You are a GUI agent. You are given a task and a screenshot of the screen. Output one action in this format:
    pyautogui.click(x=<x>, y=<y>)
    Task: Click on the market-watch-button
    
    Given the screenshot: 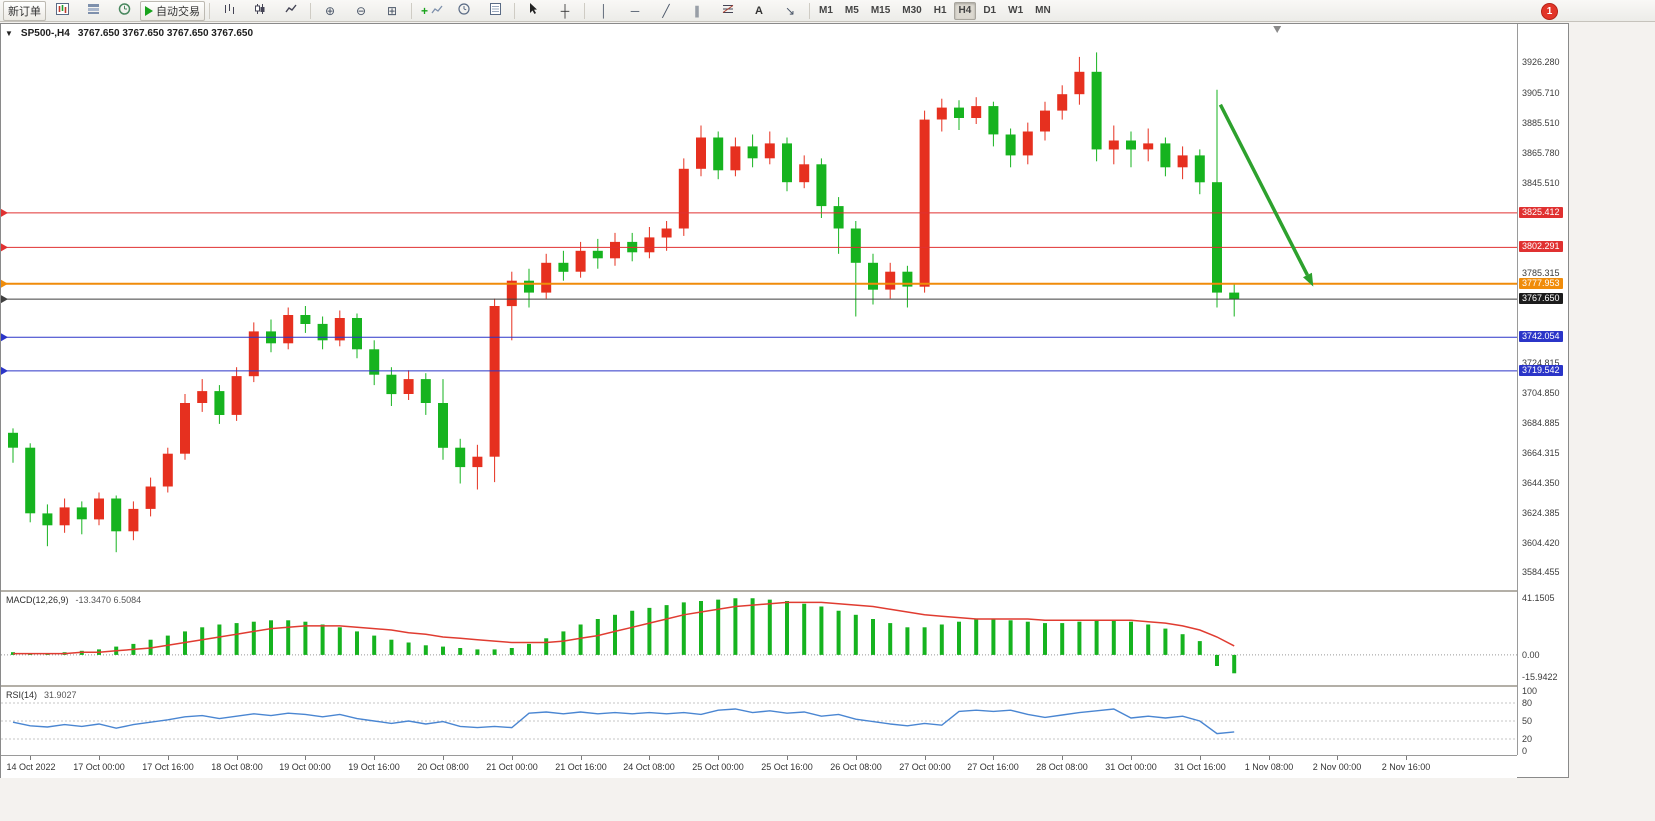 What is the action you would take?
    pyautogui.click(x=124, y=11)
    